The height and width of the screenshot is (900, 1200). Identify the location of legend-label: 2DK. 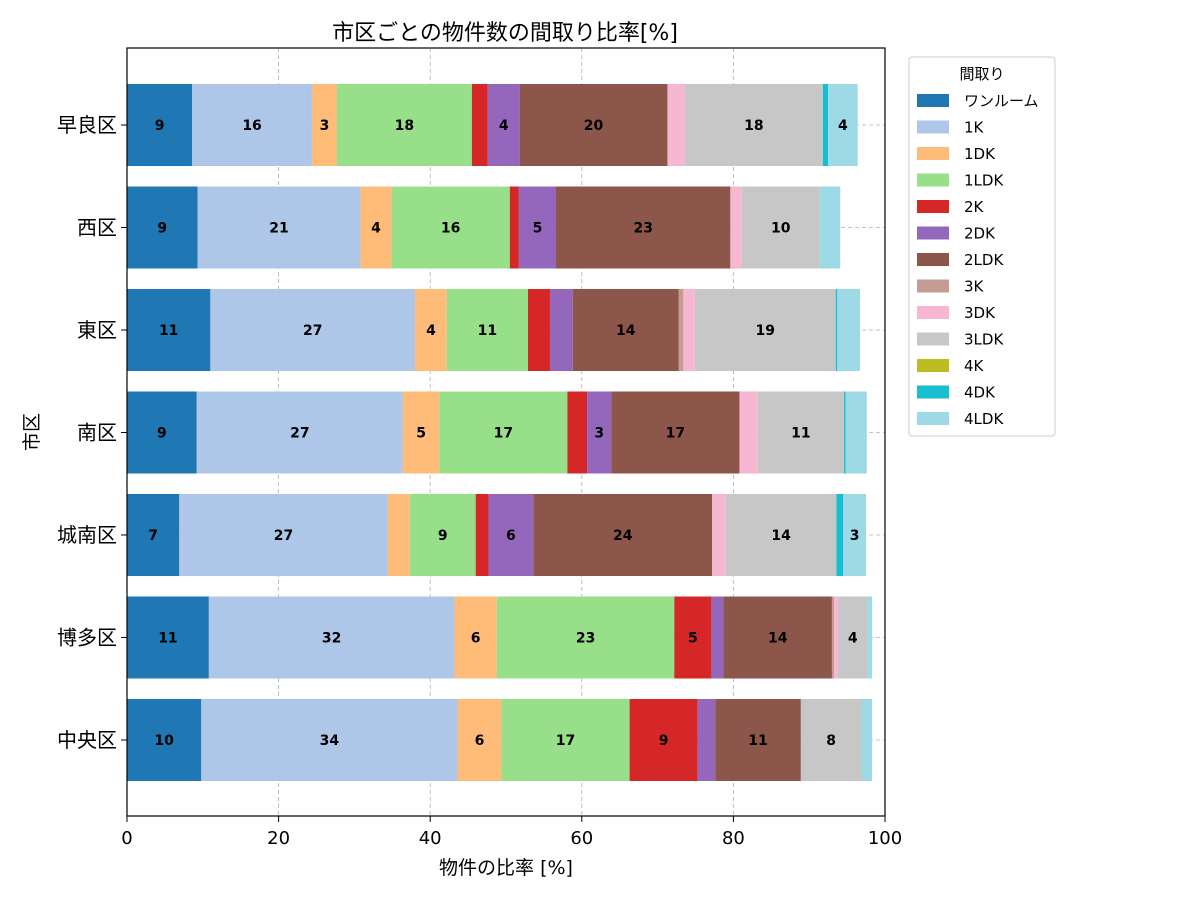
(980, 234).